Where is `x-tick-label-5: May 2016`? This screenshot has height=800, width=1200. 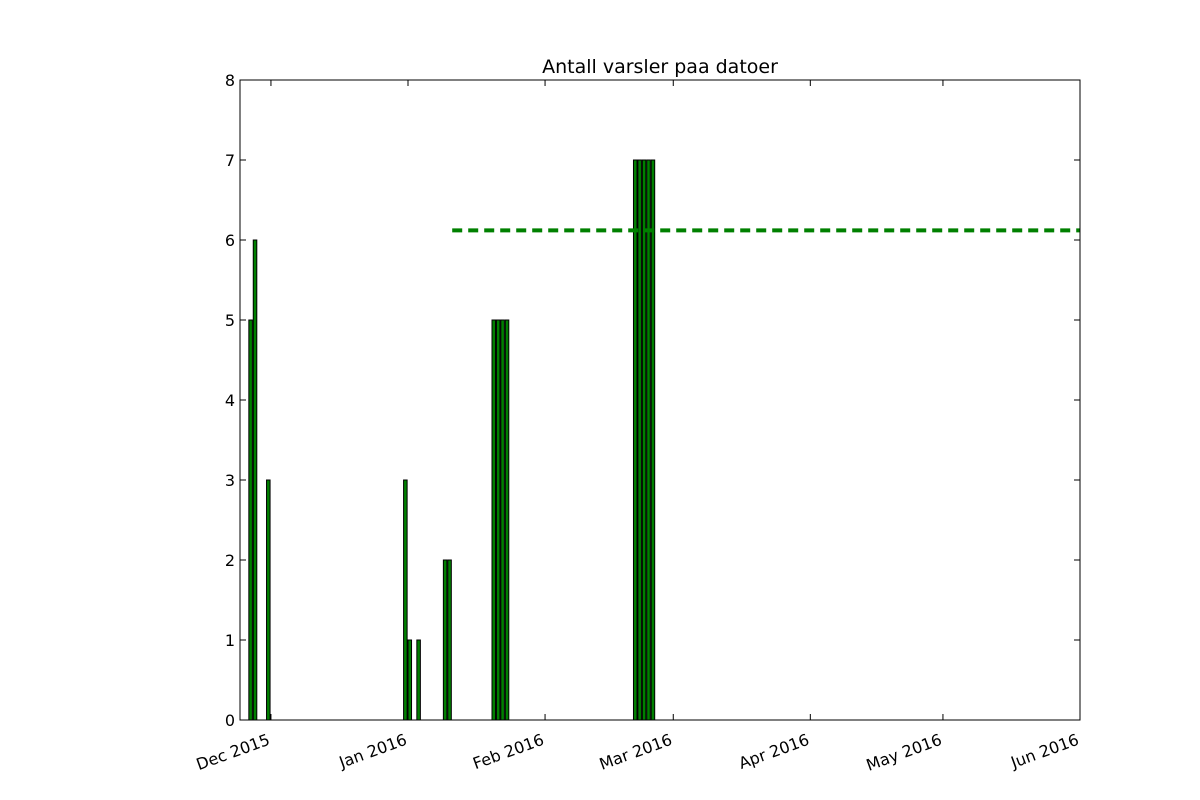 x-tick-label-5: May 2016 is located at coordinates (904, 752).